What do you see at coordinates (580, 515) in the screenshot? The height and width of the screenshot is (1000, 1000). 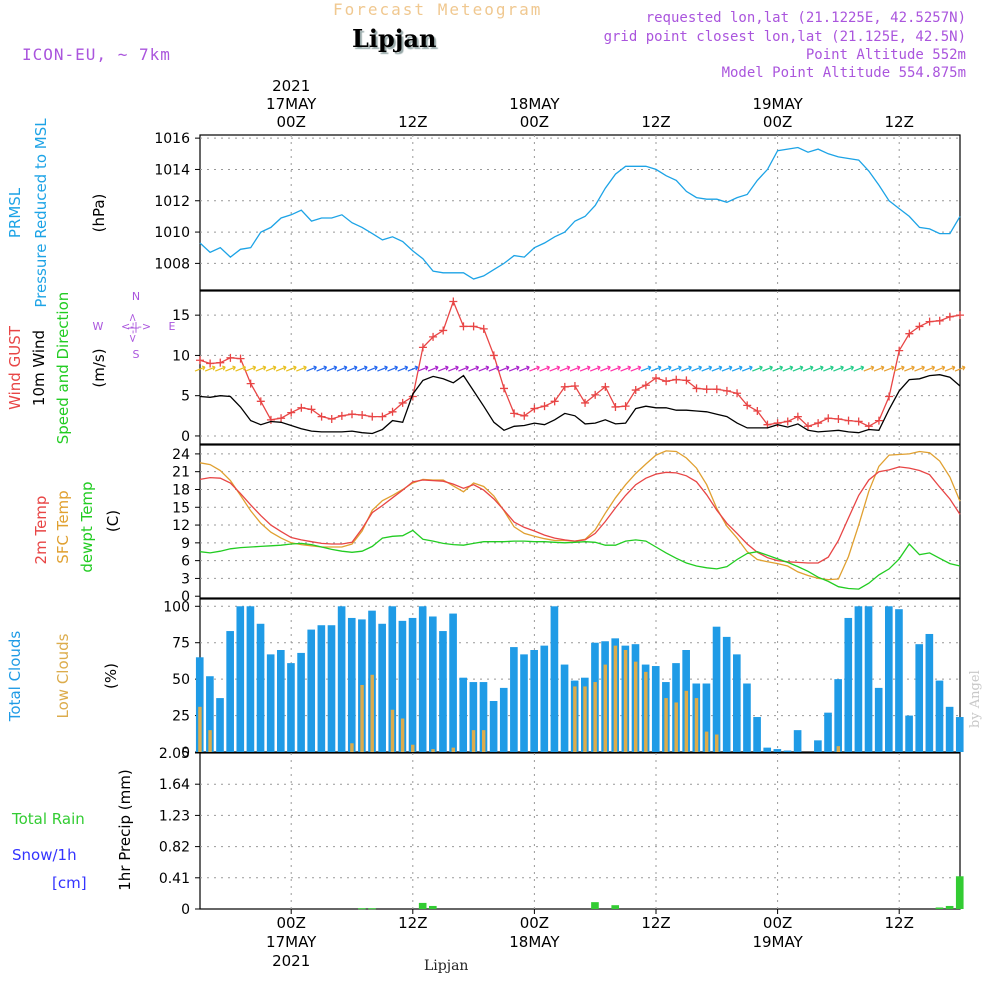 I see `temp-2m-line` at bounding box center [580, 515].